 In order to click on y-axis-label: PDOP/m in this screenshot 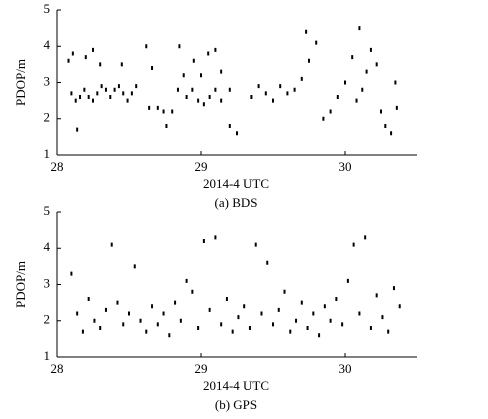, I will do `click(20, 284)`.